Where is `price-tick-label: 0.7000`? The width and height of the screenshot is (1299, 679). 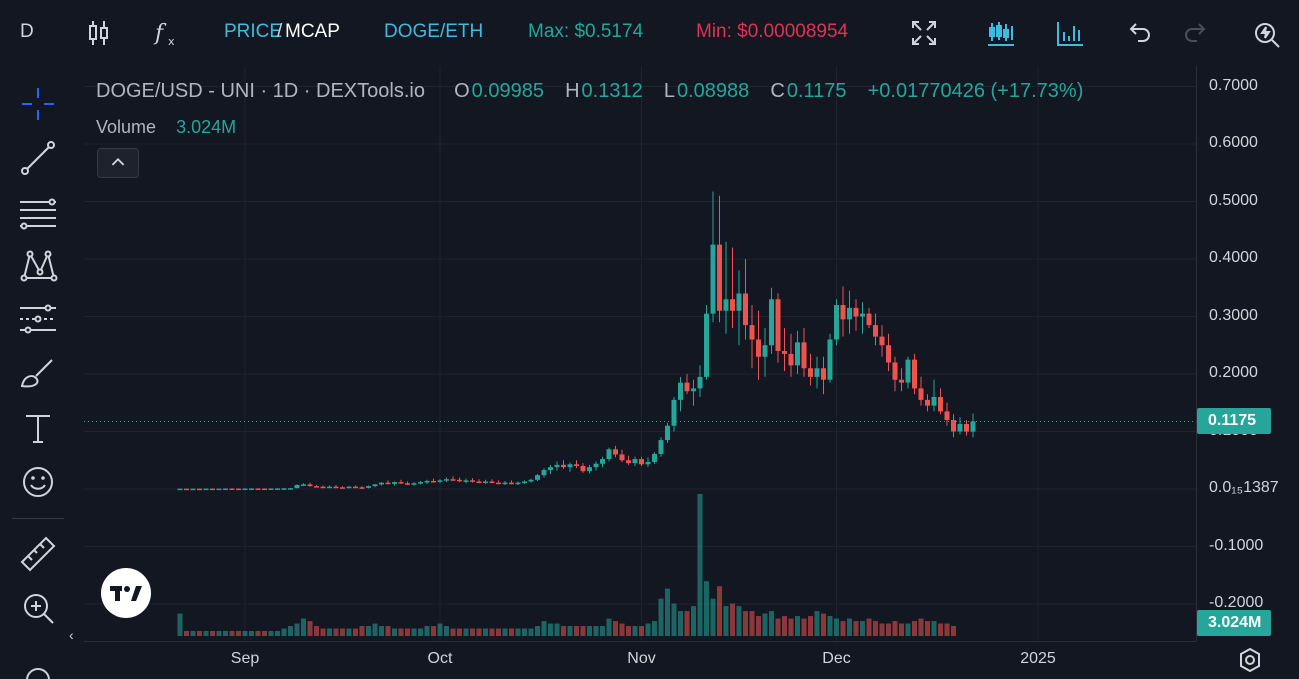
price-tick-label: 0.7000 is located at coordinates (1233, 85).